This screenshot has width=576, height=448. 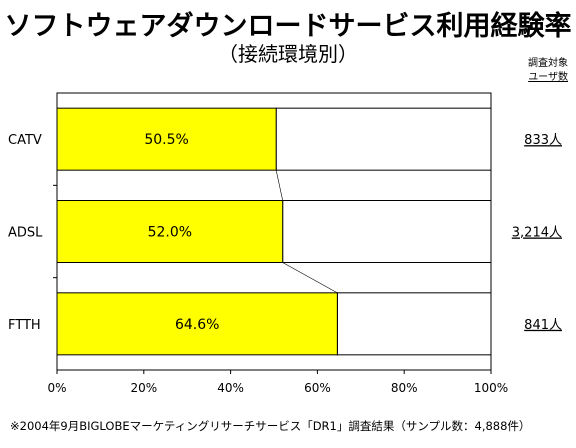 I want to click on count-label-catv: 833人, so click(x=543, y=140).